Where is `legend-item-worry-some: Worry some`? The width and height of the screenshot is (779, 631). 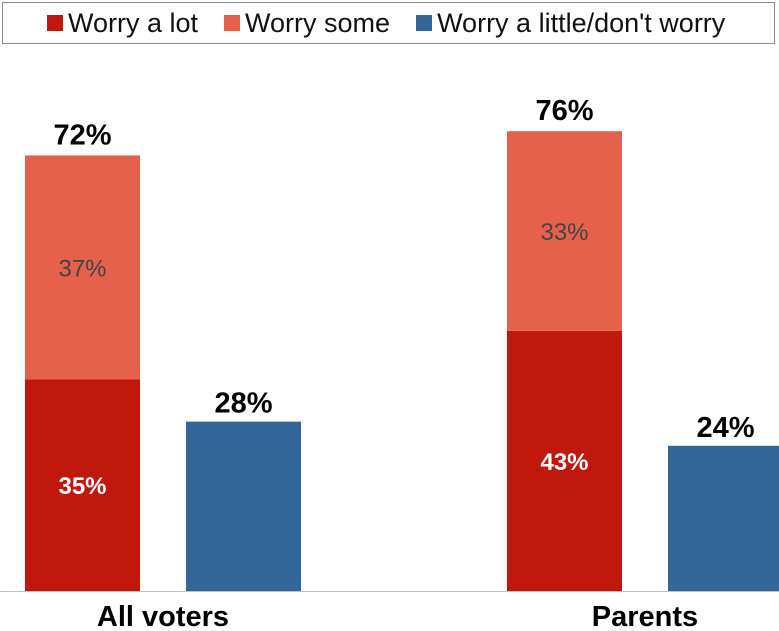 legend-item-worry-some: Worry some is located at coordinates (307, 23).